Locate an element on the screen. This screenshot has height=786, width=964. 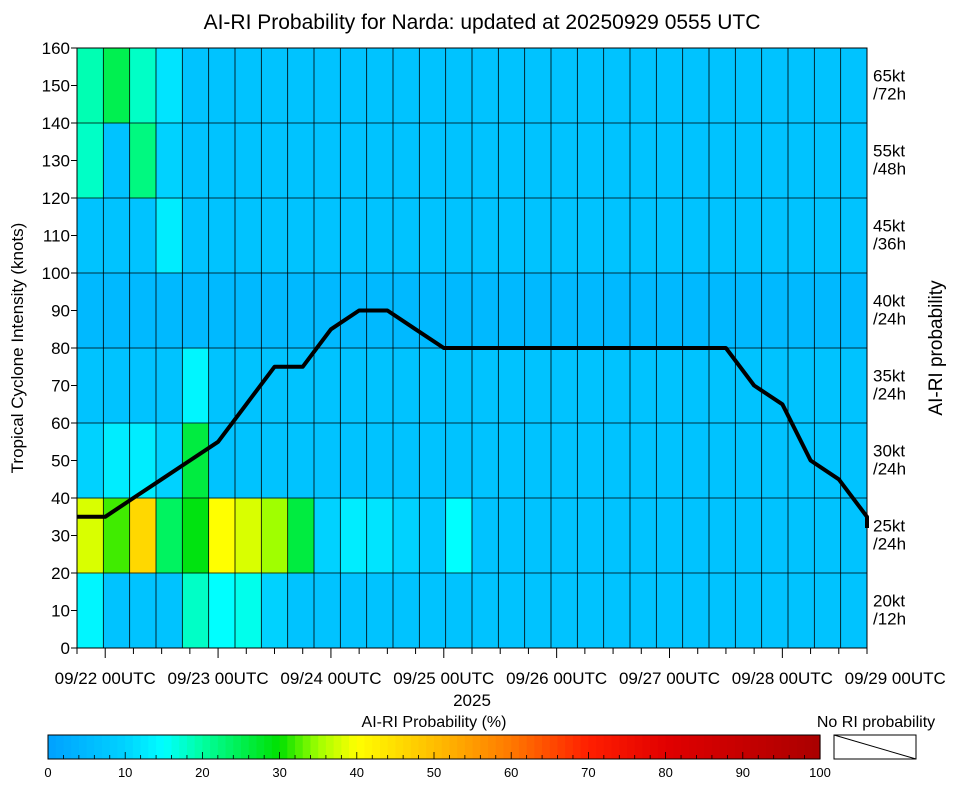
y-tick-label: 140 is located at coordinates (56, 123).